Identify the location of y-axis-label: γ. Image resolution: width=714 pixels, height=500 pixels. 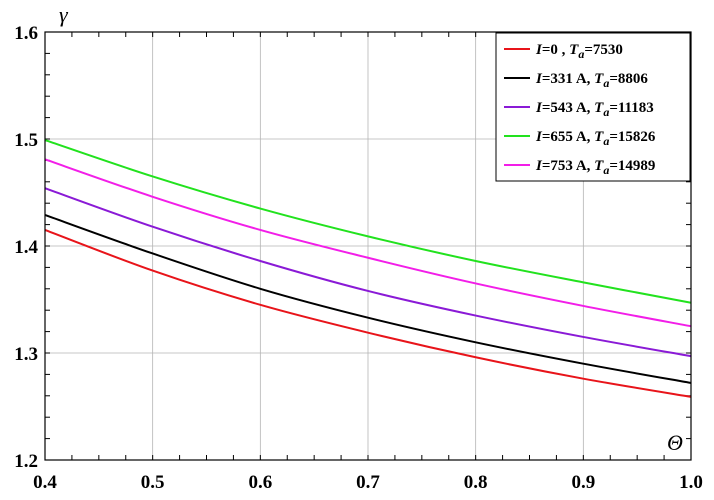
(64, 14).